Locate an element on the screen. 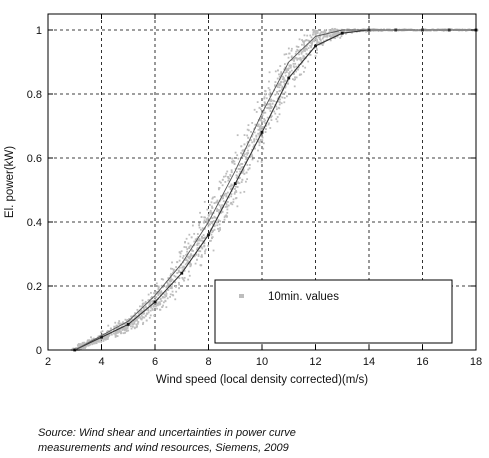 Image resolution: width=489 pixels, height=458 pixels. y-tick-label: 0.6 is located at coordinates (34, 159).